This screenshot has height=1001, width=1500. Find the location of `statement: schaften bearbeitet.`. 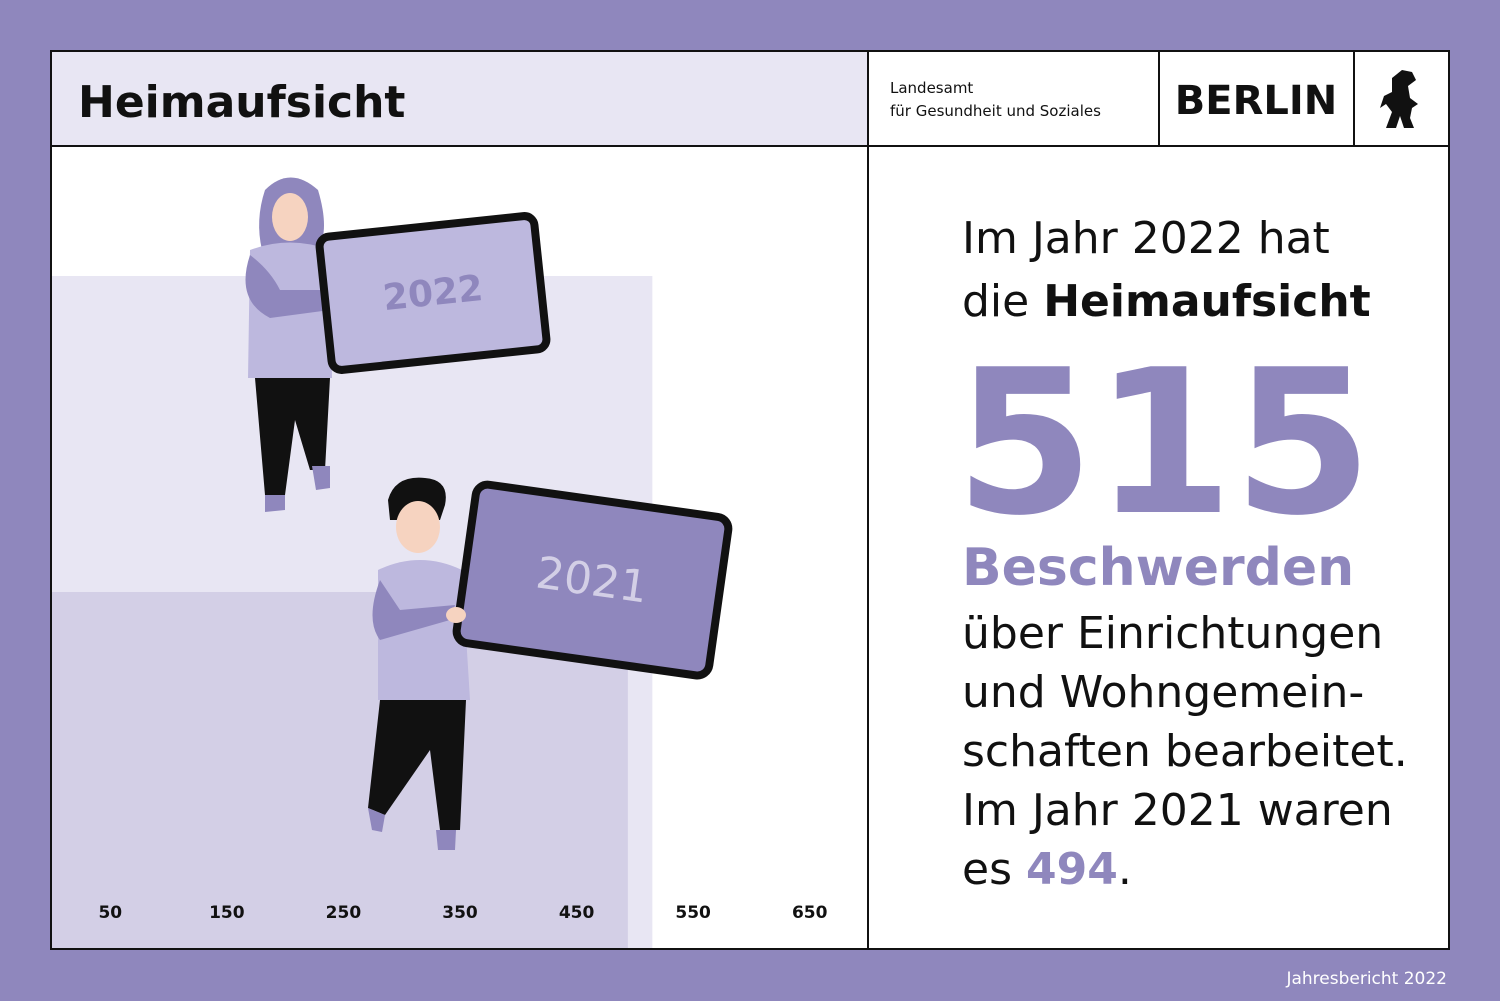

statement: schaften bearbeitet. is located at coordinates (1185, 751).